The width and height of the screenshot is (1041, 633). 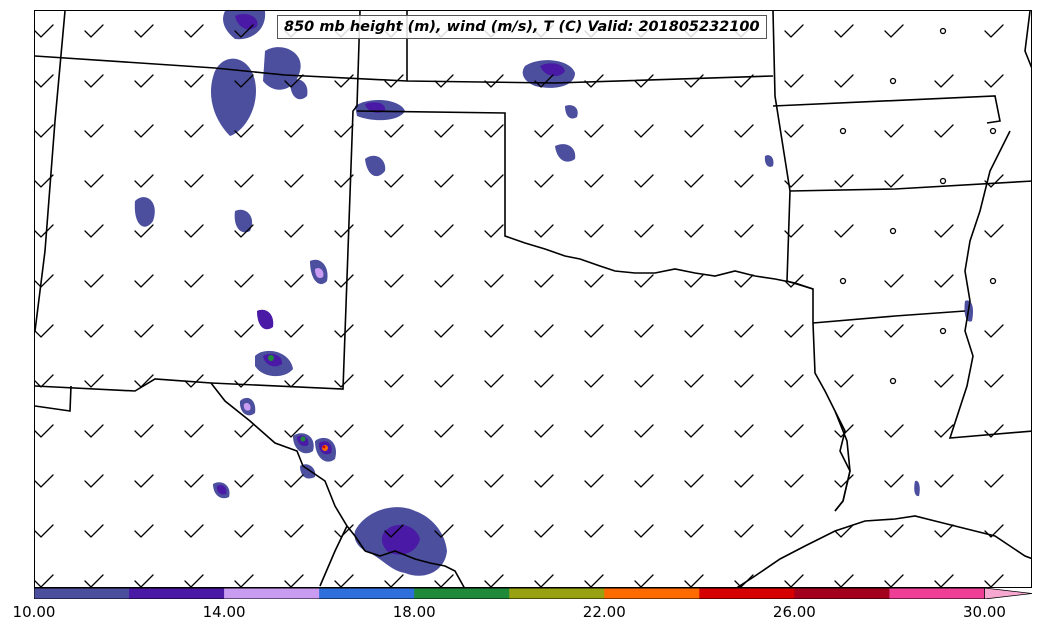 I want to click on colorbar-tick-label: 18.00, so click(x=414, y=612).